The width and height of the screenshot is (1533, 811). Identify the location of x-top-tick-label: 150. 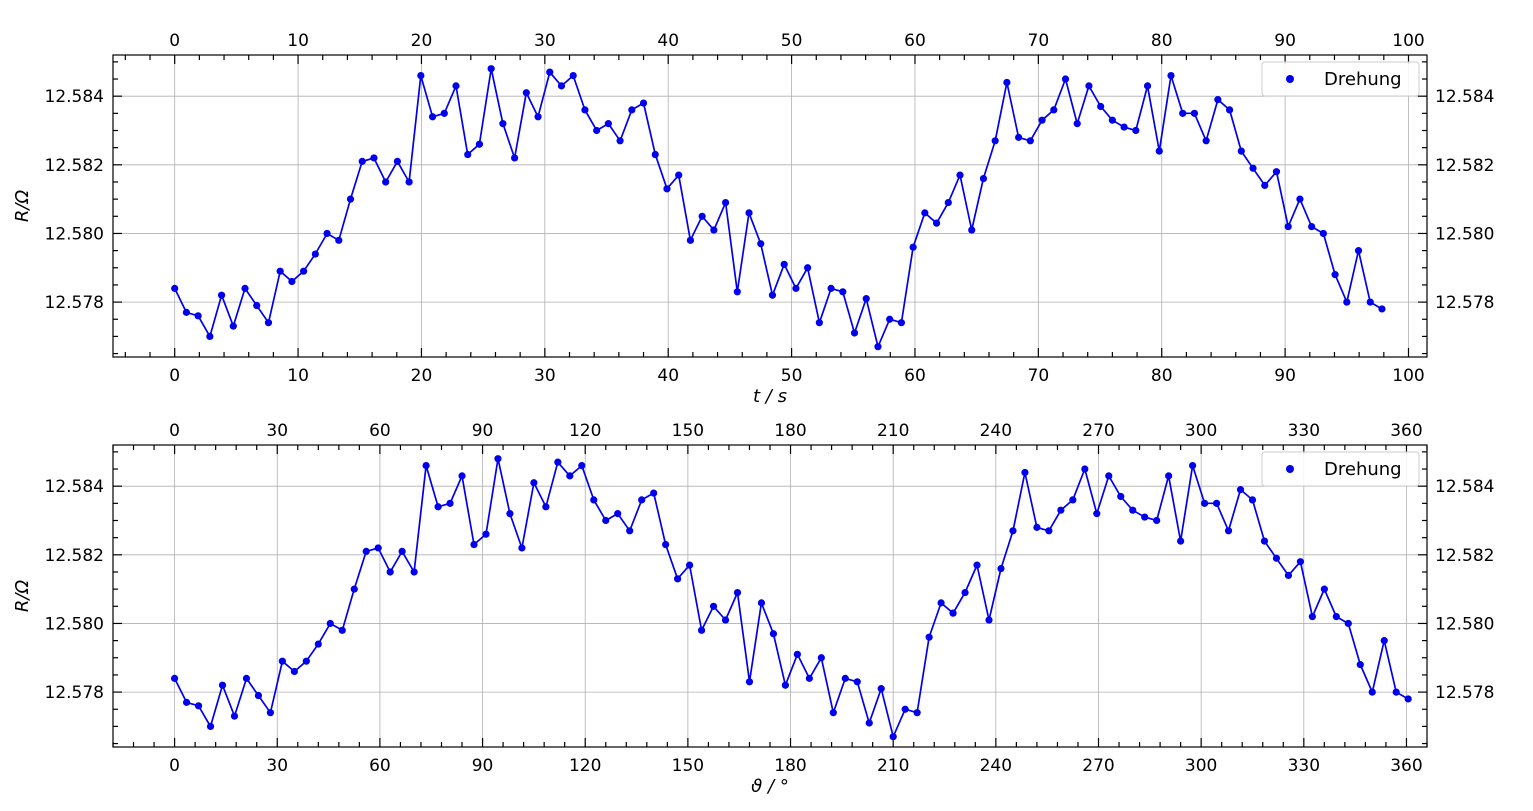
(688, 431).